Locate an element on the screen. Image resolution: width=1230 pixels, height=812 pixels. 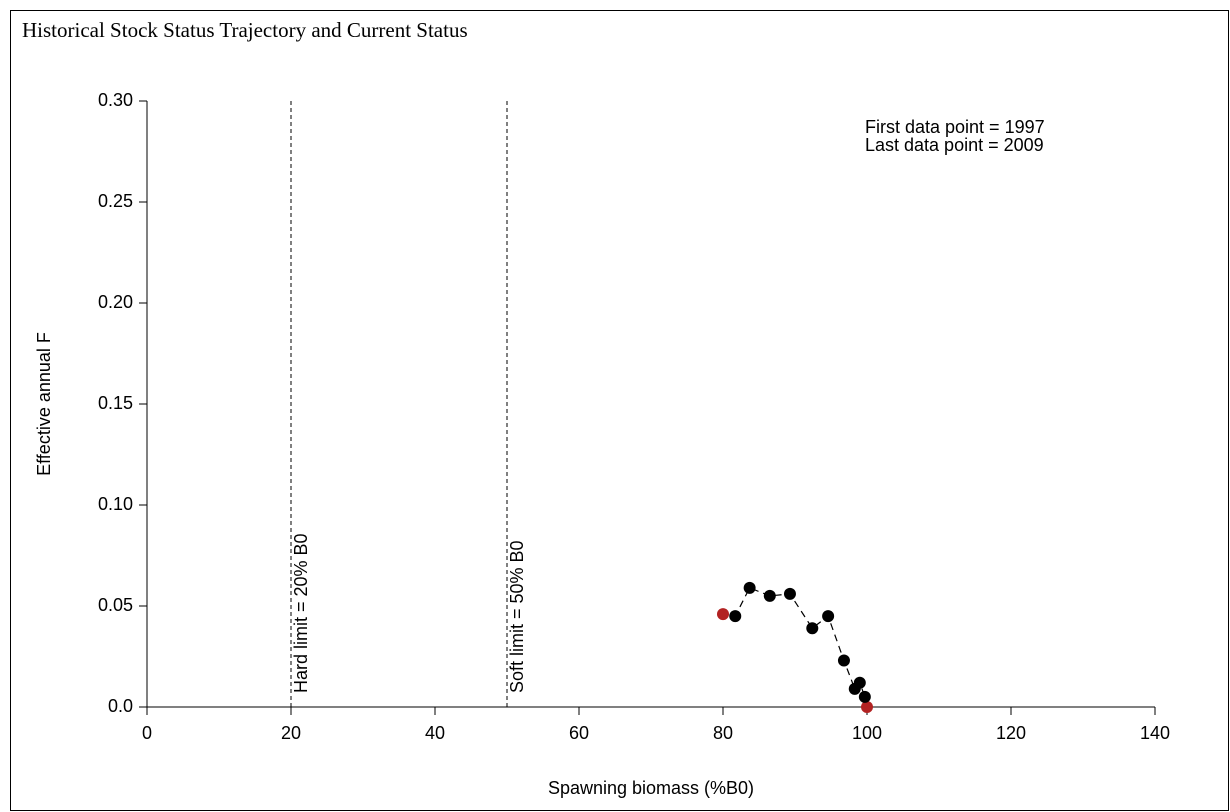
x-tick-label: 80 is located at coordinates (723, 733).